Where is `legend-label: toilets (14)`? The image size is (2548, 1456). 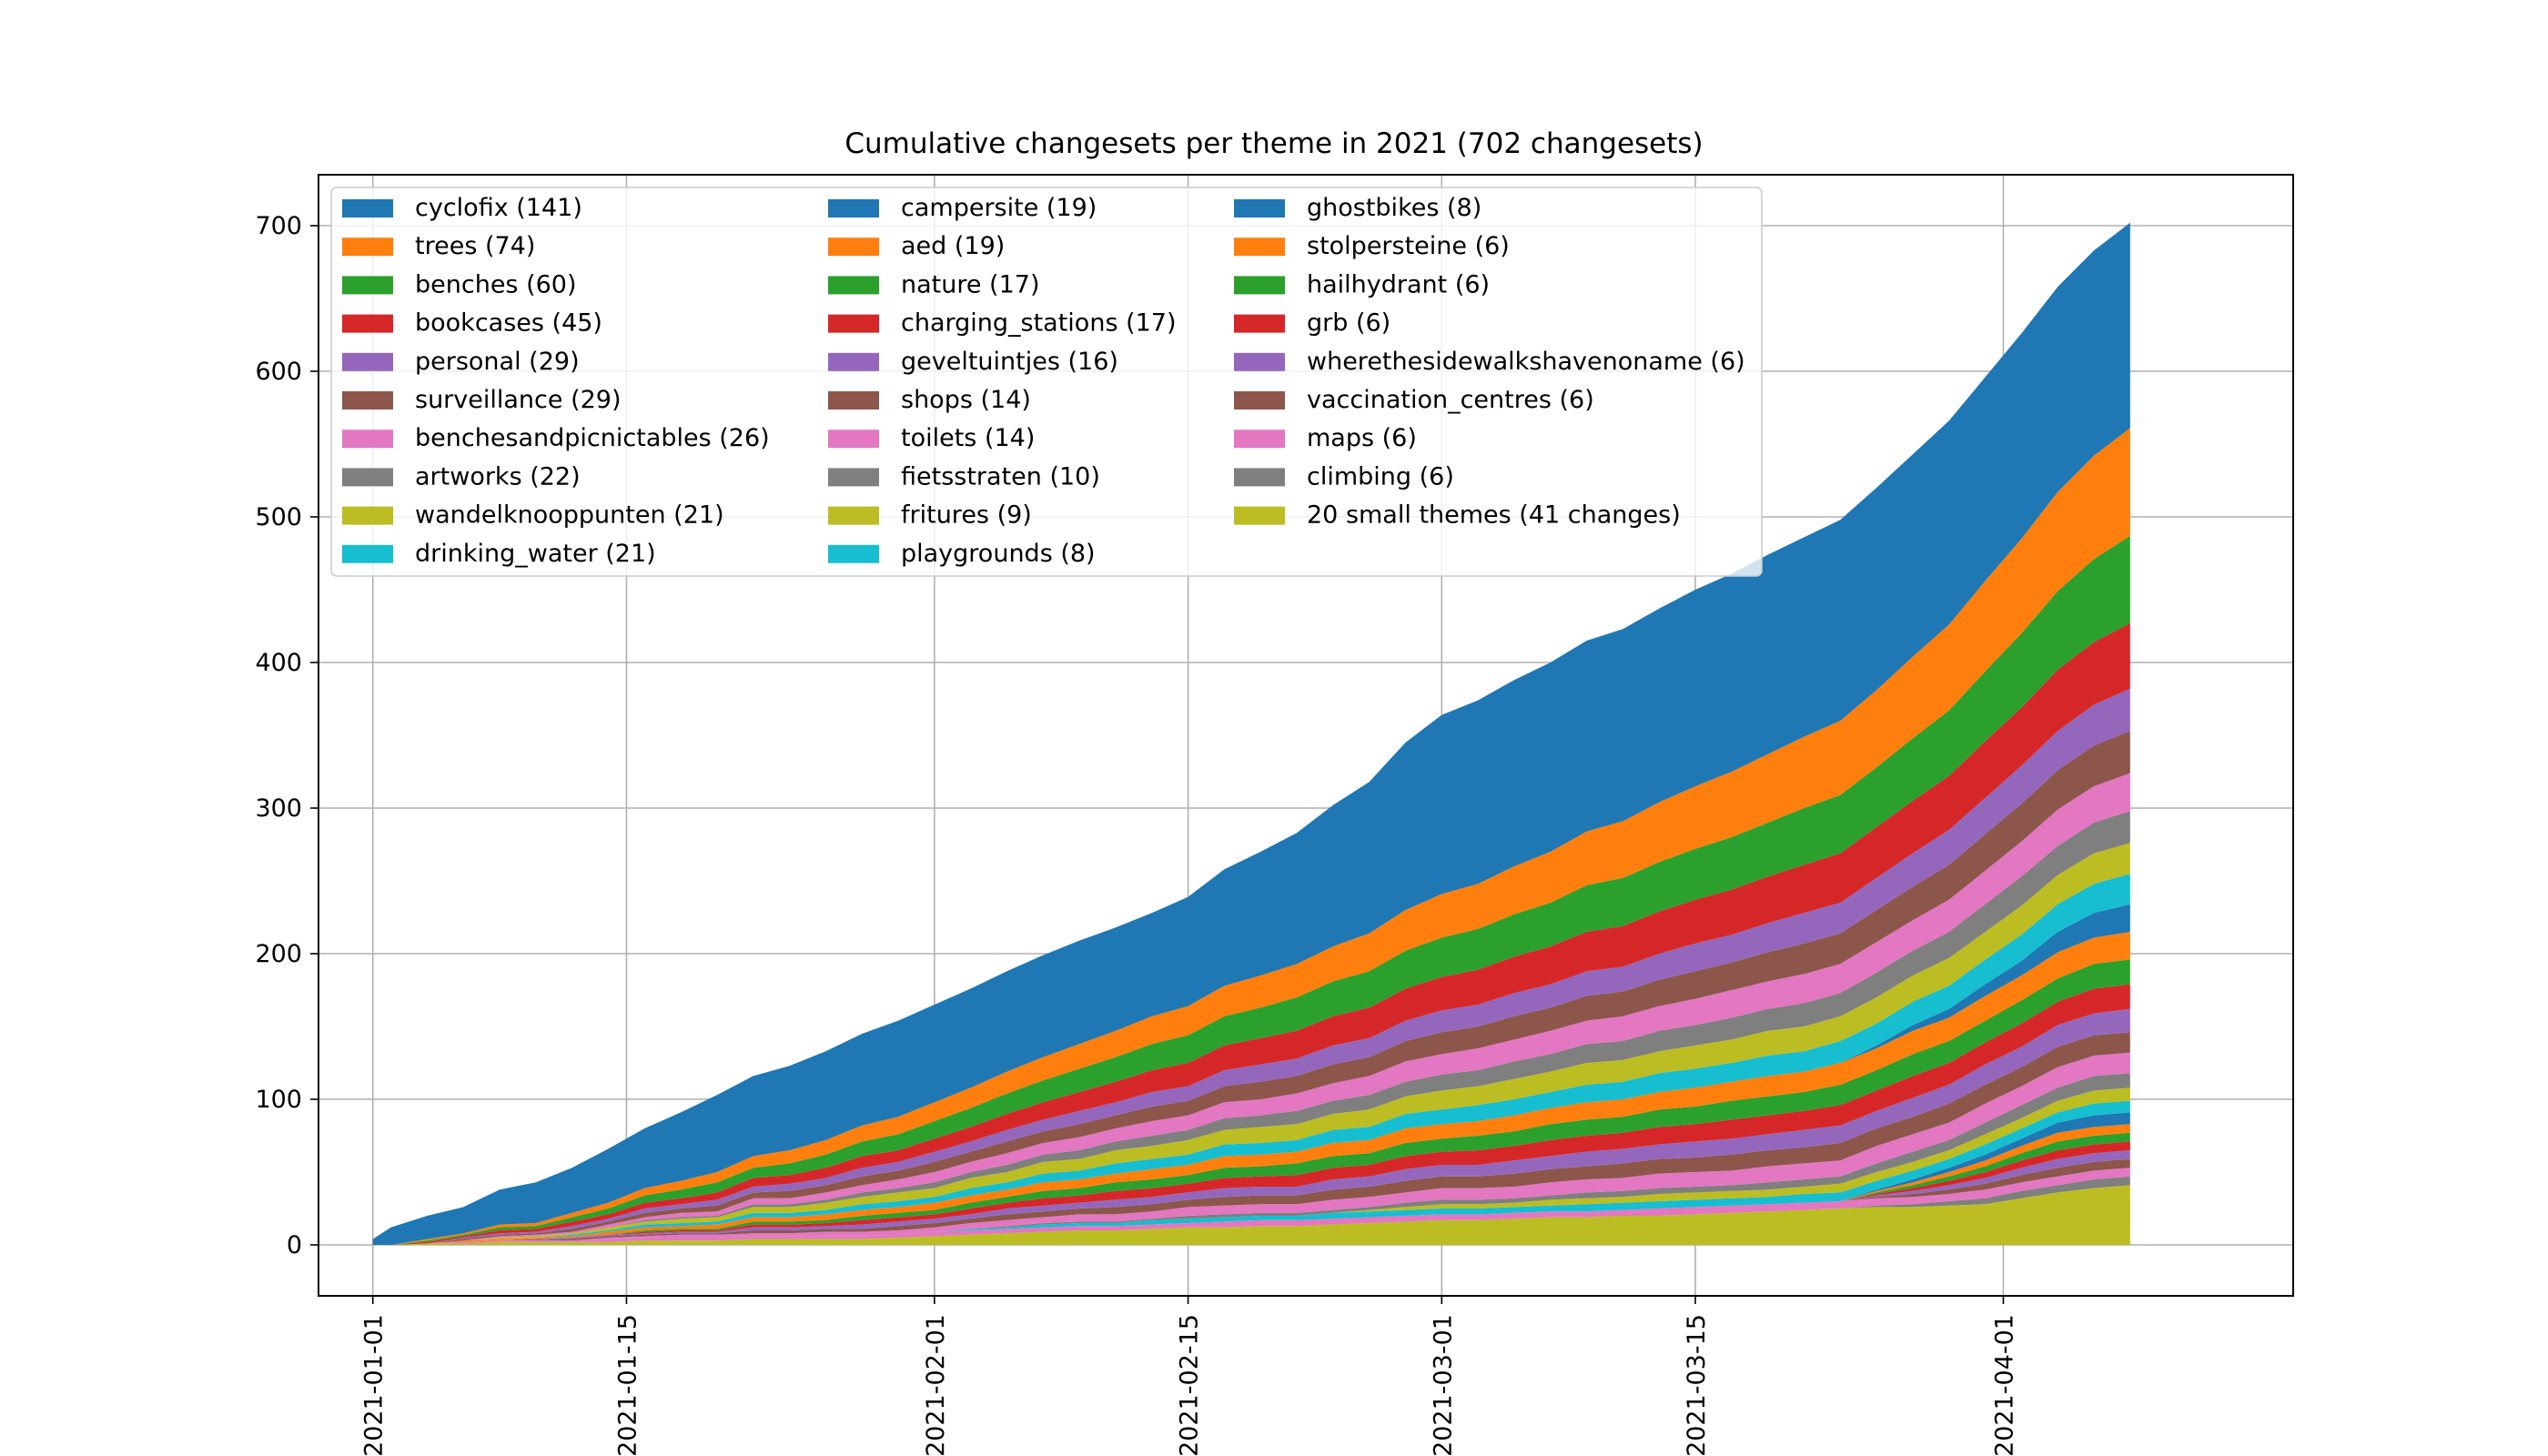 legend-label: toilets (14) is located at coordinates (968, 438).